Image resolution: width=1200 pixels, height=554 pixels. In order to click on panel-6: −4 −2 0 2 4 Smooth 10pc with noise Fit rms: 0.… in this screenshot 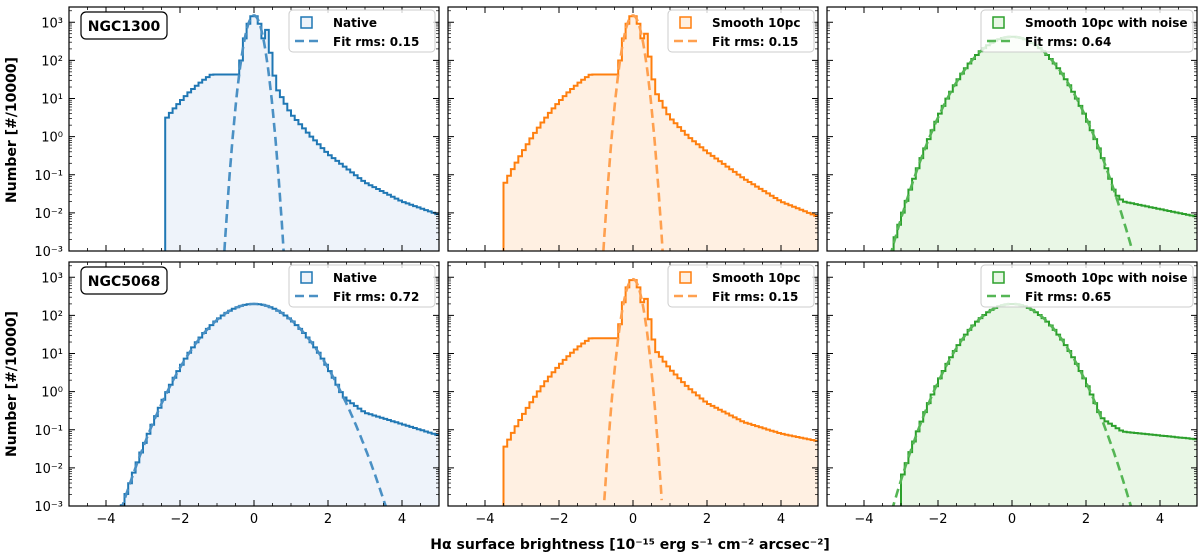, I will do `click(1012, 394)`.